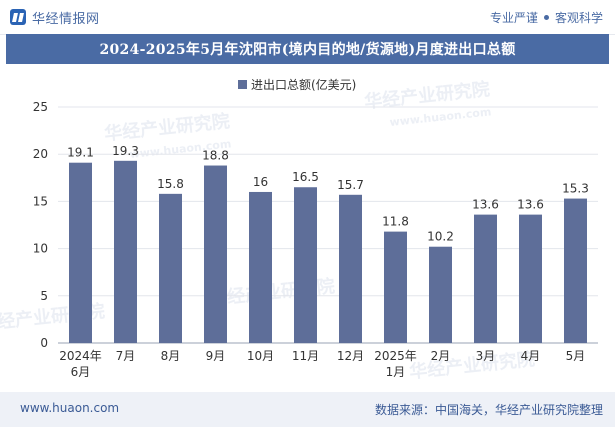  I want to click on x-tick-label: 4月, so click(531, 356).